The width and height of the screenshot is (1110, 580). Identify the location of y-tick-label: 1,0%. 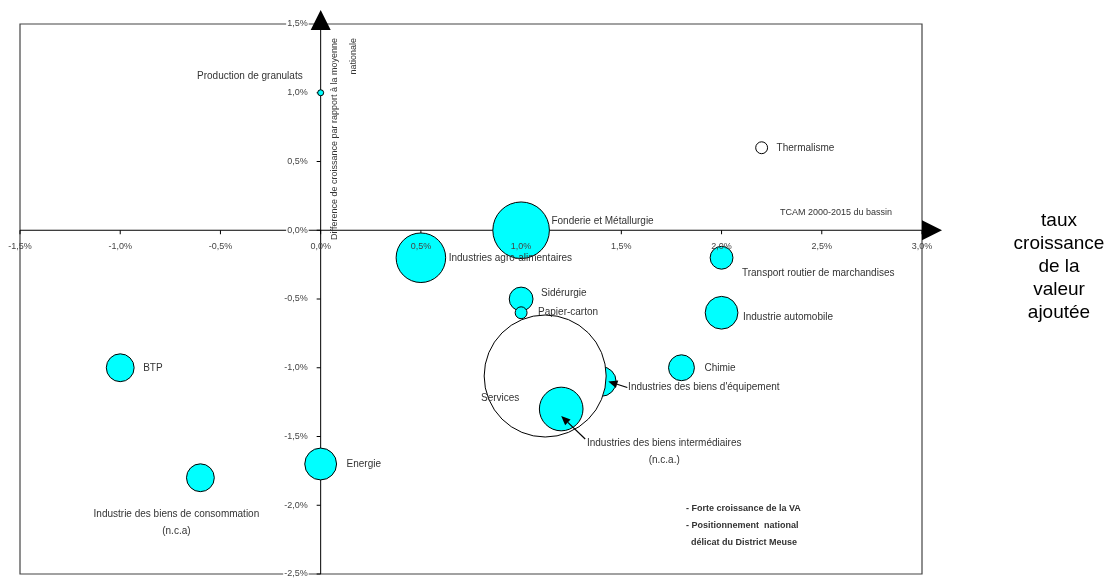
(297, 92).